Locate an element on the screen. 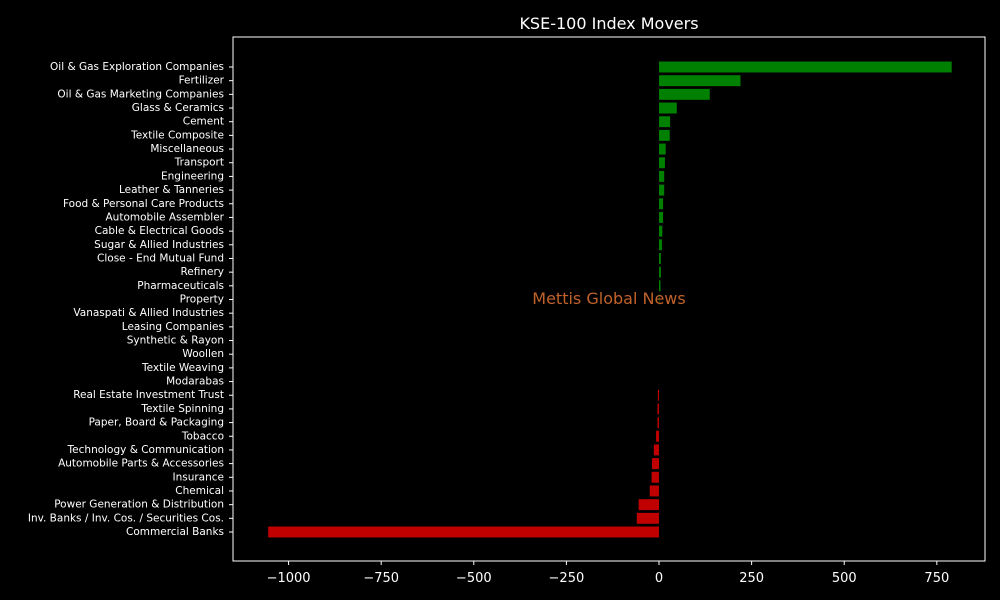 The width and height of the screenshot is (1000, 600). bar-transport is located at coordinates (662, 163).